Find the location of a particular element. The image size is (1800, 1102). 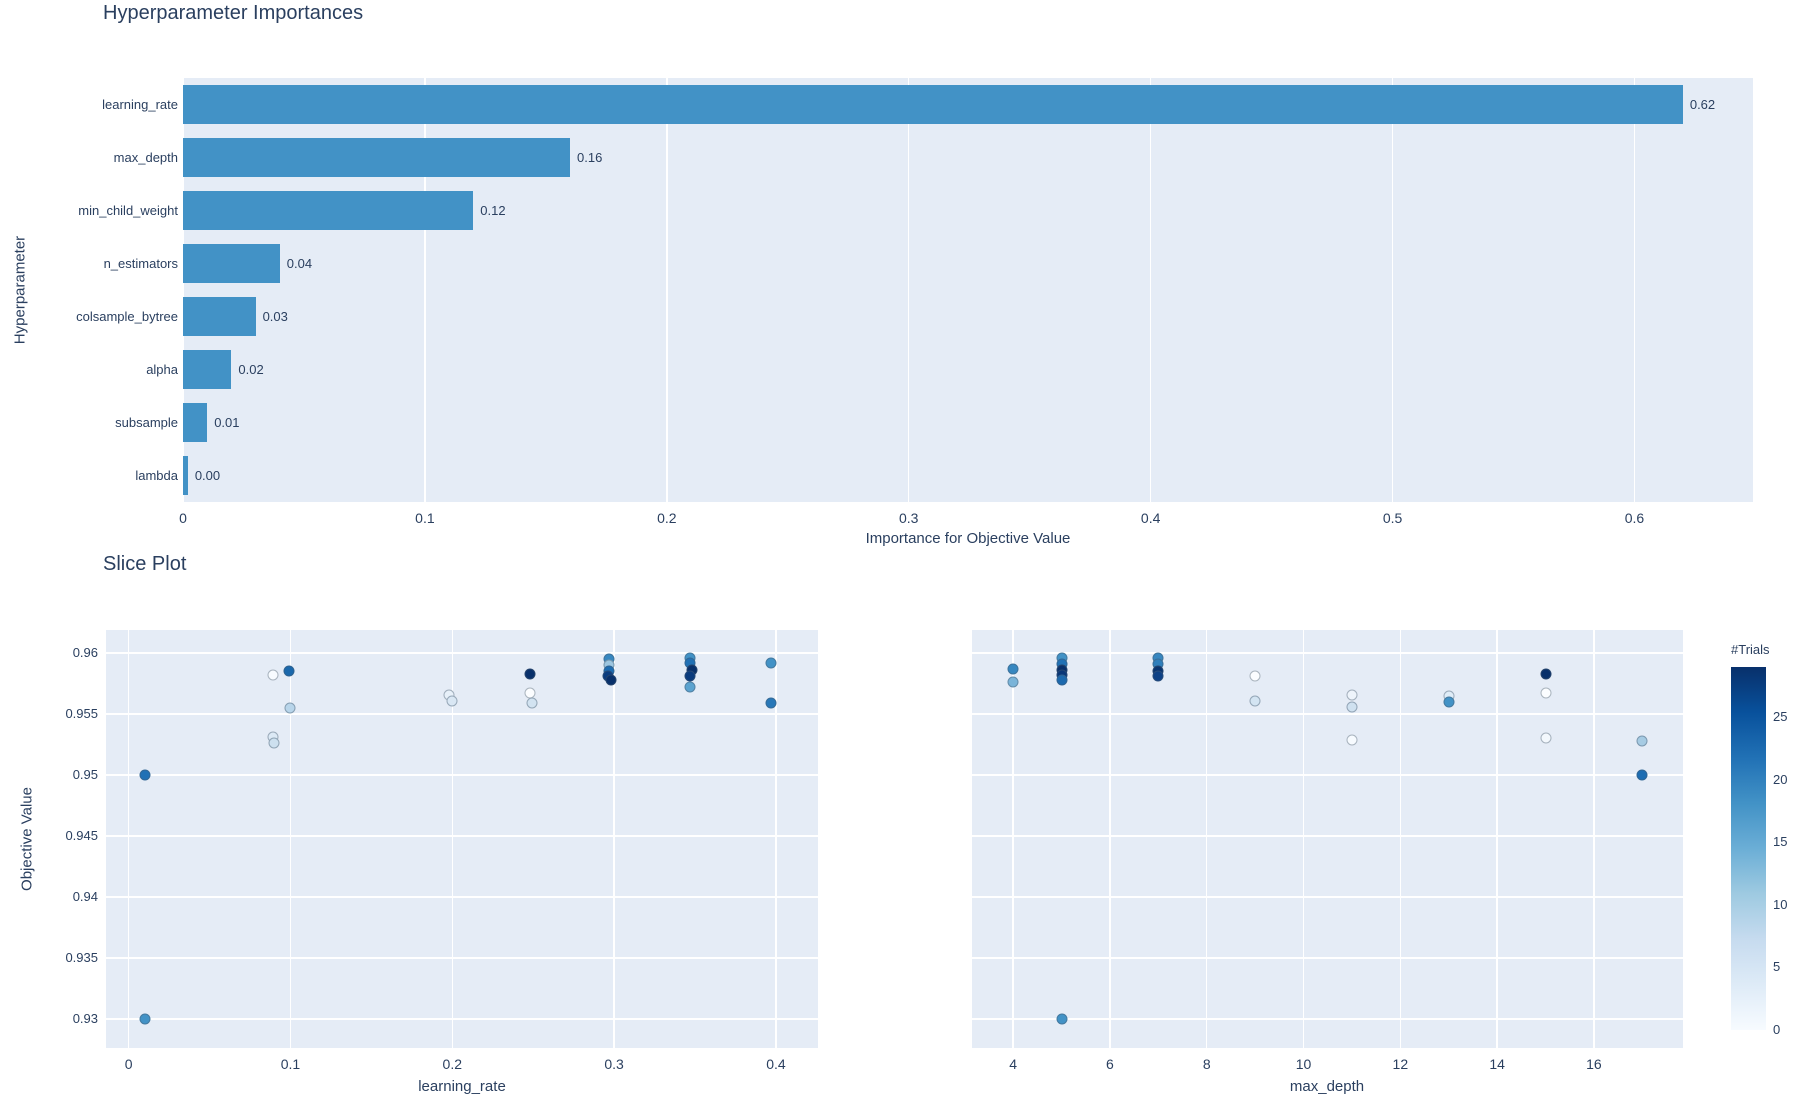

slice-learning-rate-ytick-label: 0.935 is located at coordinates (81, 957).